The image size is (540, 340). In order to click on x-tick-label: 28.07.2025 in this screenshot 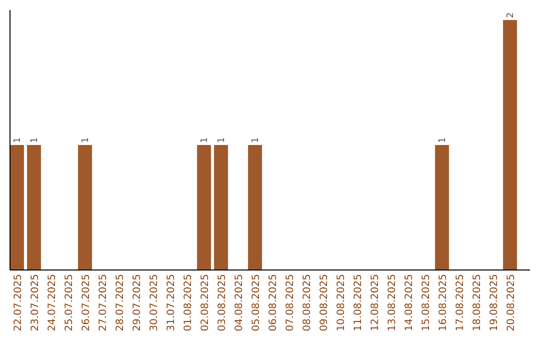, I will do `click(120, 303)`.